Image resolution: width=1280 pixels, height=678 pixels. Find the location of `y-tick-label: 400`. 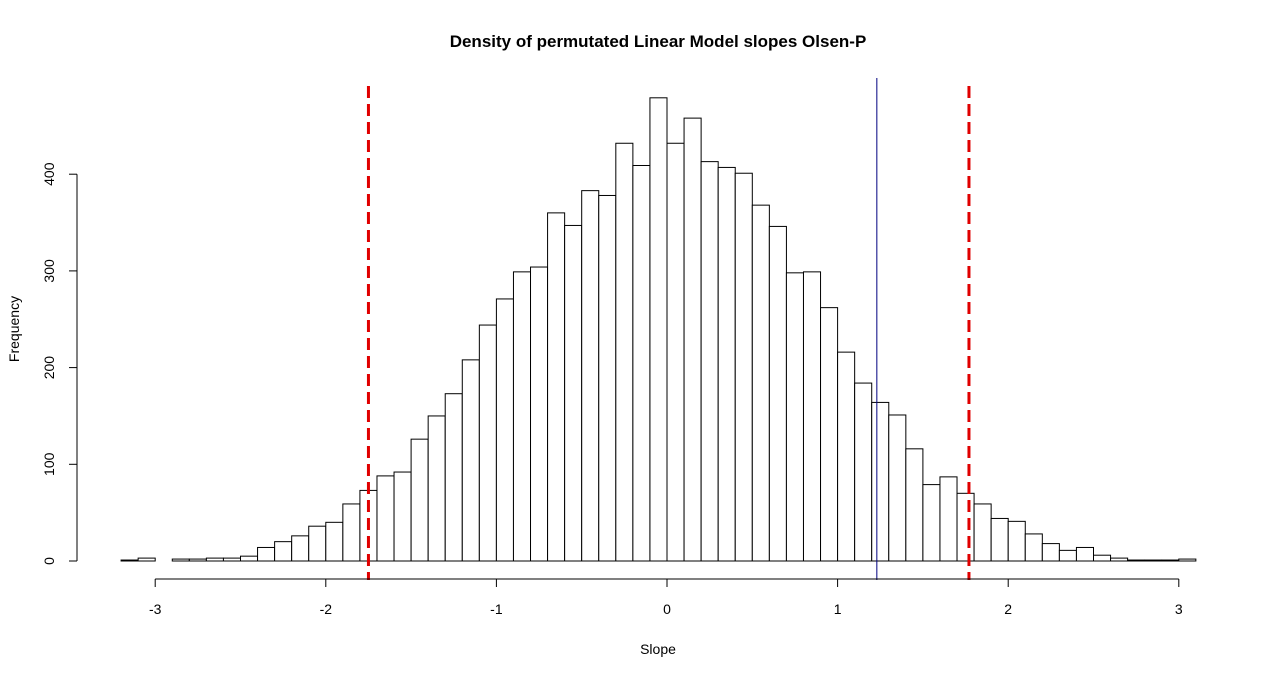

y-tick-label: 400 is located at coordinates (49, 174).